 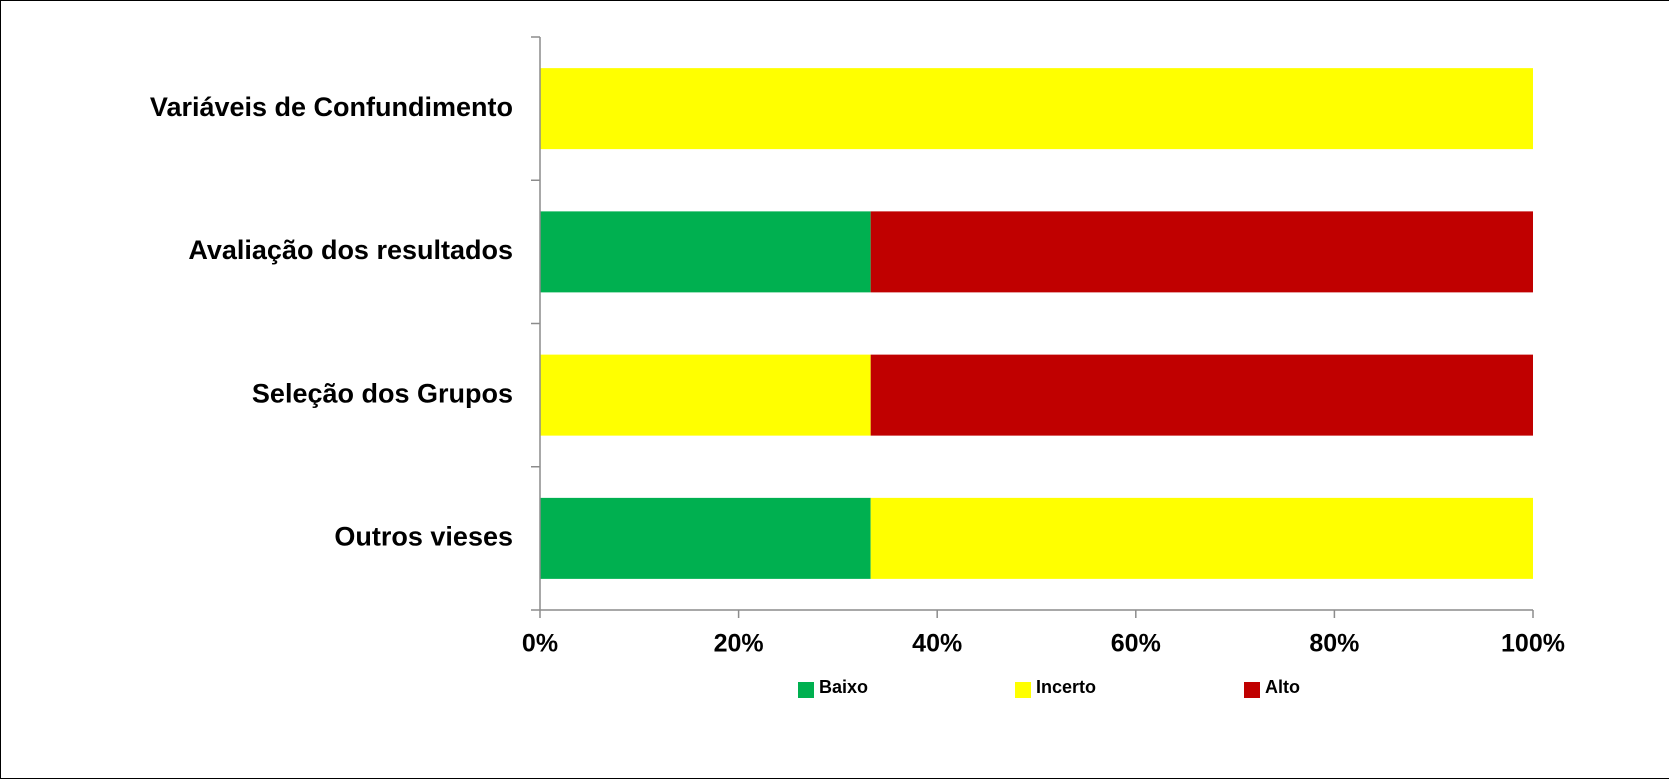 What do you see at coordinates (705, 538) in the screenshot?
I see `bar-outros-vieses-baixo` at bounding box center [705, 538].